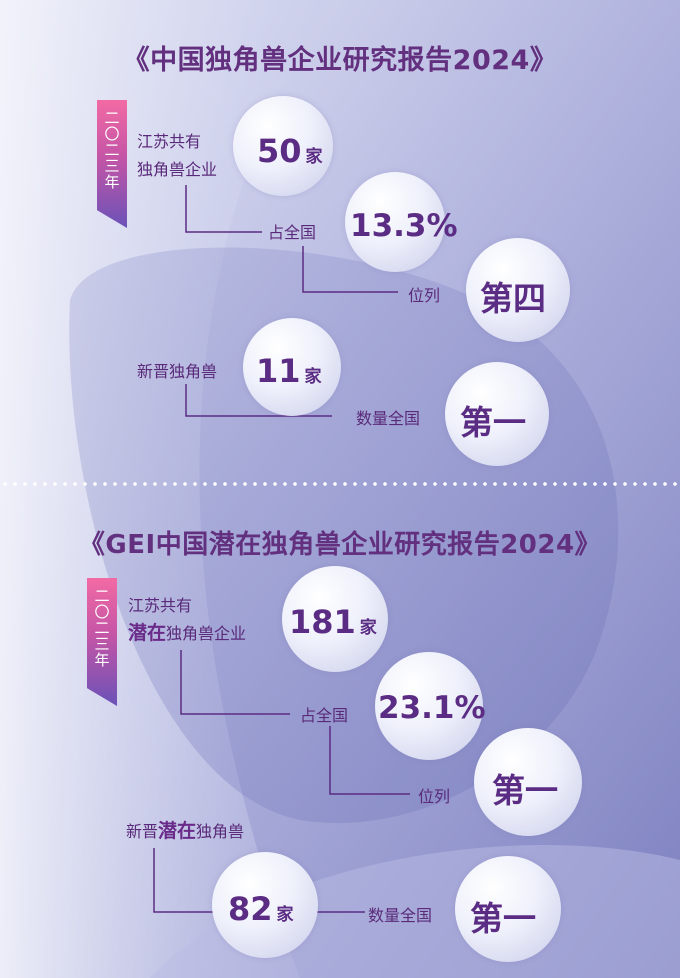 This screenshot has height=978, width=680. I want to click on section2-new-label-post: 独角兽, so click(220, 831).